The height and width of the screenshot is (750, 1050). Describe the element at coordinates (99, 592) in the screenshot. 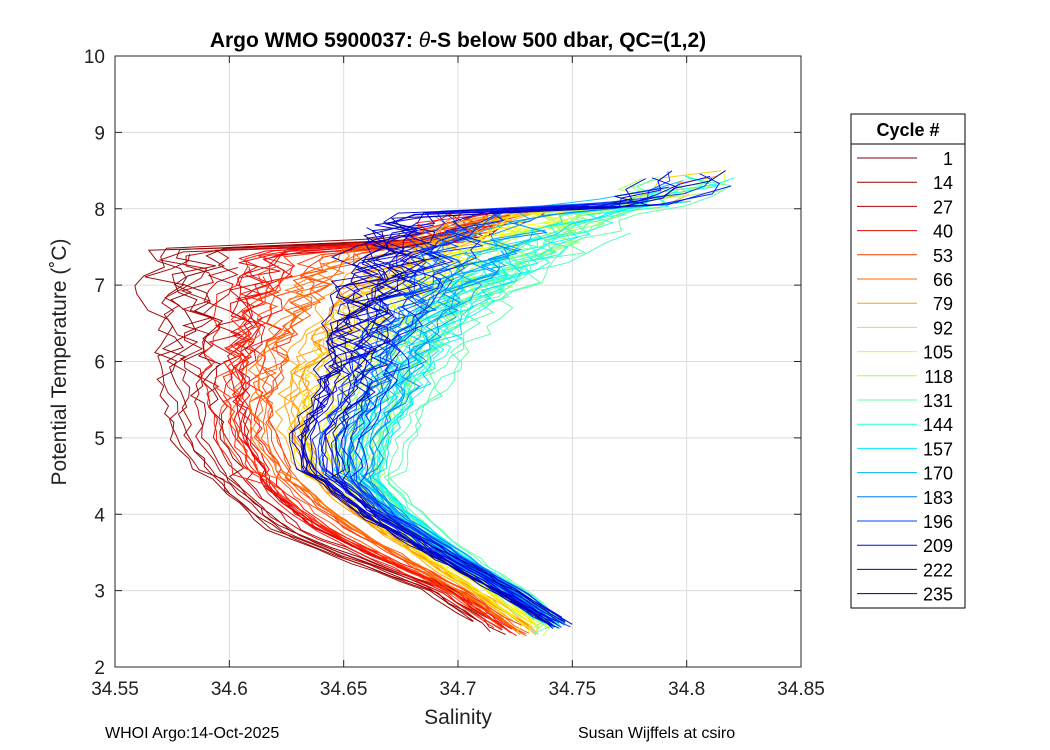

I see `y-tick-label: 3` at that location.